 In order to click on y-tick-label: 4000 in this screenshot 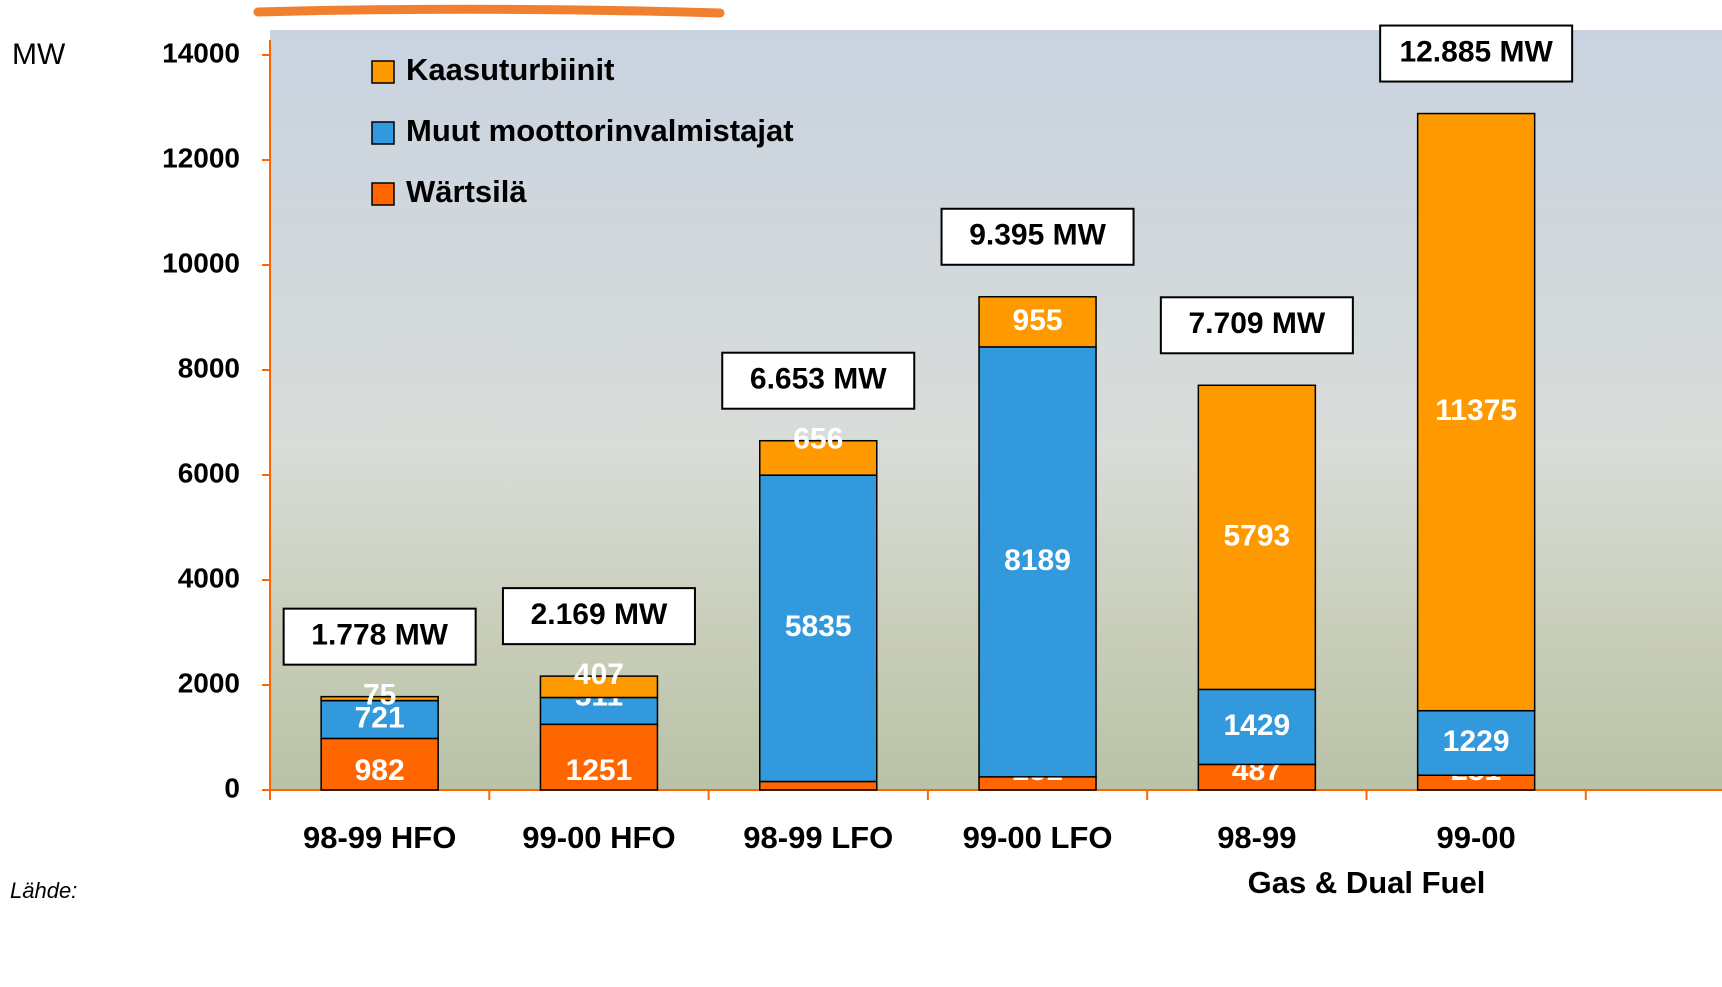, I will do `click(209, 577)`.